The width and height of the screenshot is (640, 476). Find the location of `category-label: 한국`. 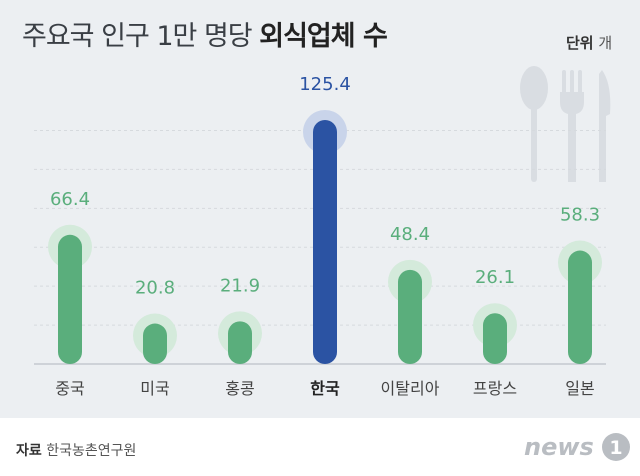

category-label: 한국 is located at coordinates (325, 388).